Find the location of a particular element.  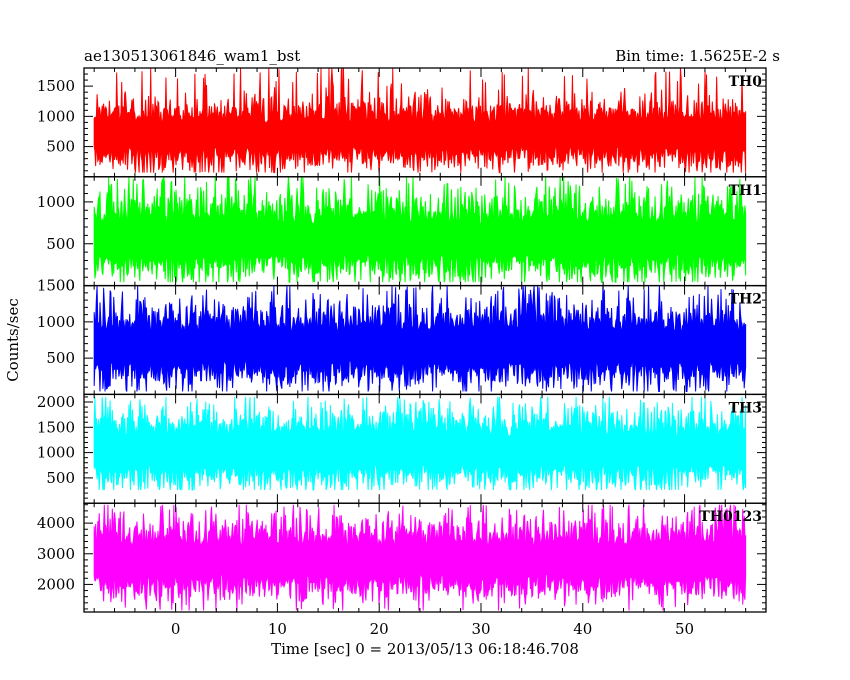

panel-label: TH0123 is located at coordinates (730, 517).